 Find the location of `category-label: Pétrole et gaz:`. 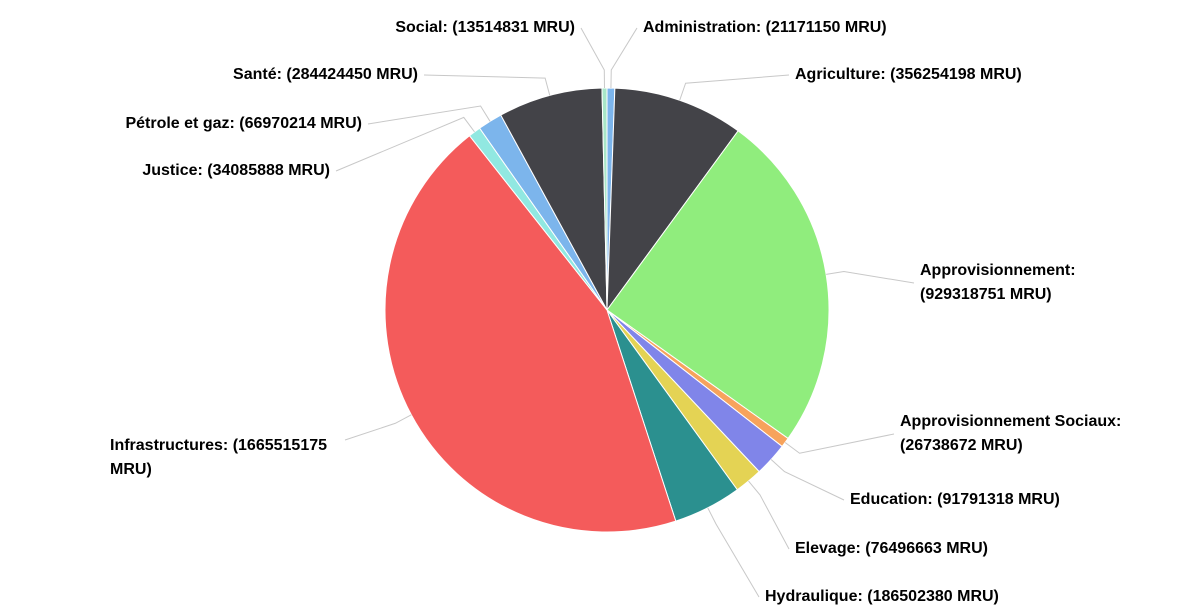

category-label: Pétrole et gaz: is located at coordinates (180, 123).